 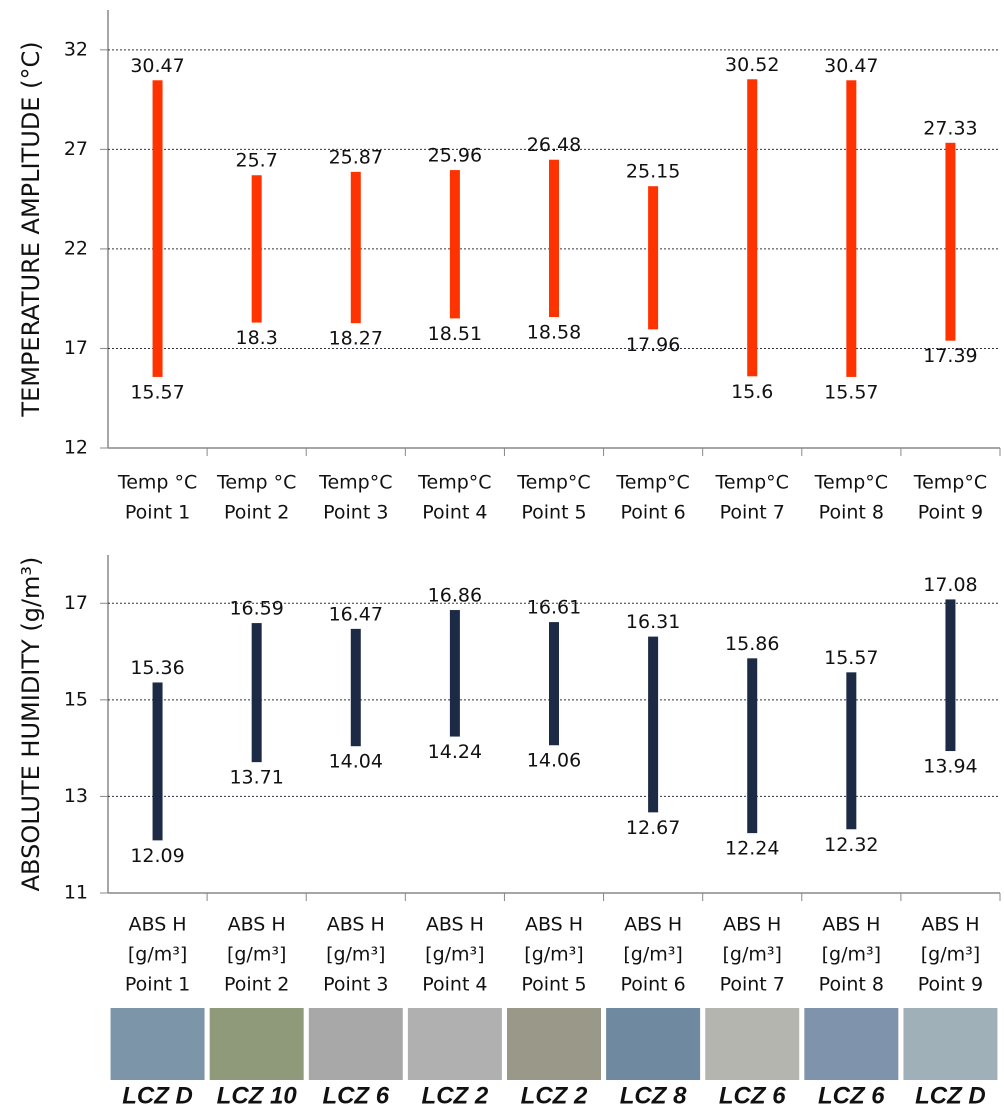 I want to click on low-label: 13.94, so click(x=950, y=767).